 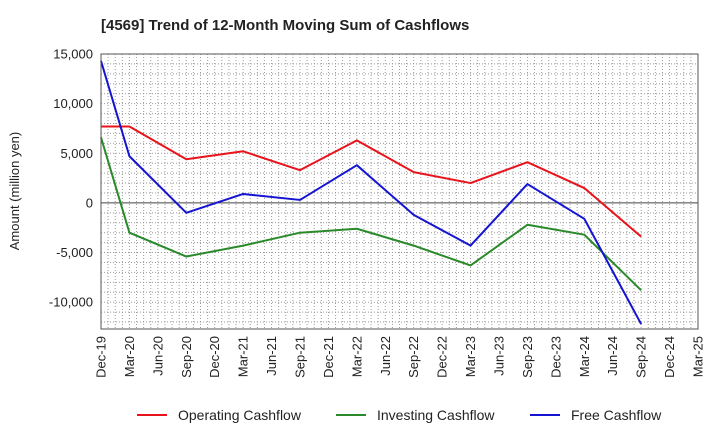 I want to click on y-tick-label: 5,000, so click(x=76, y=153).